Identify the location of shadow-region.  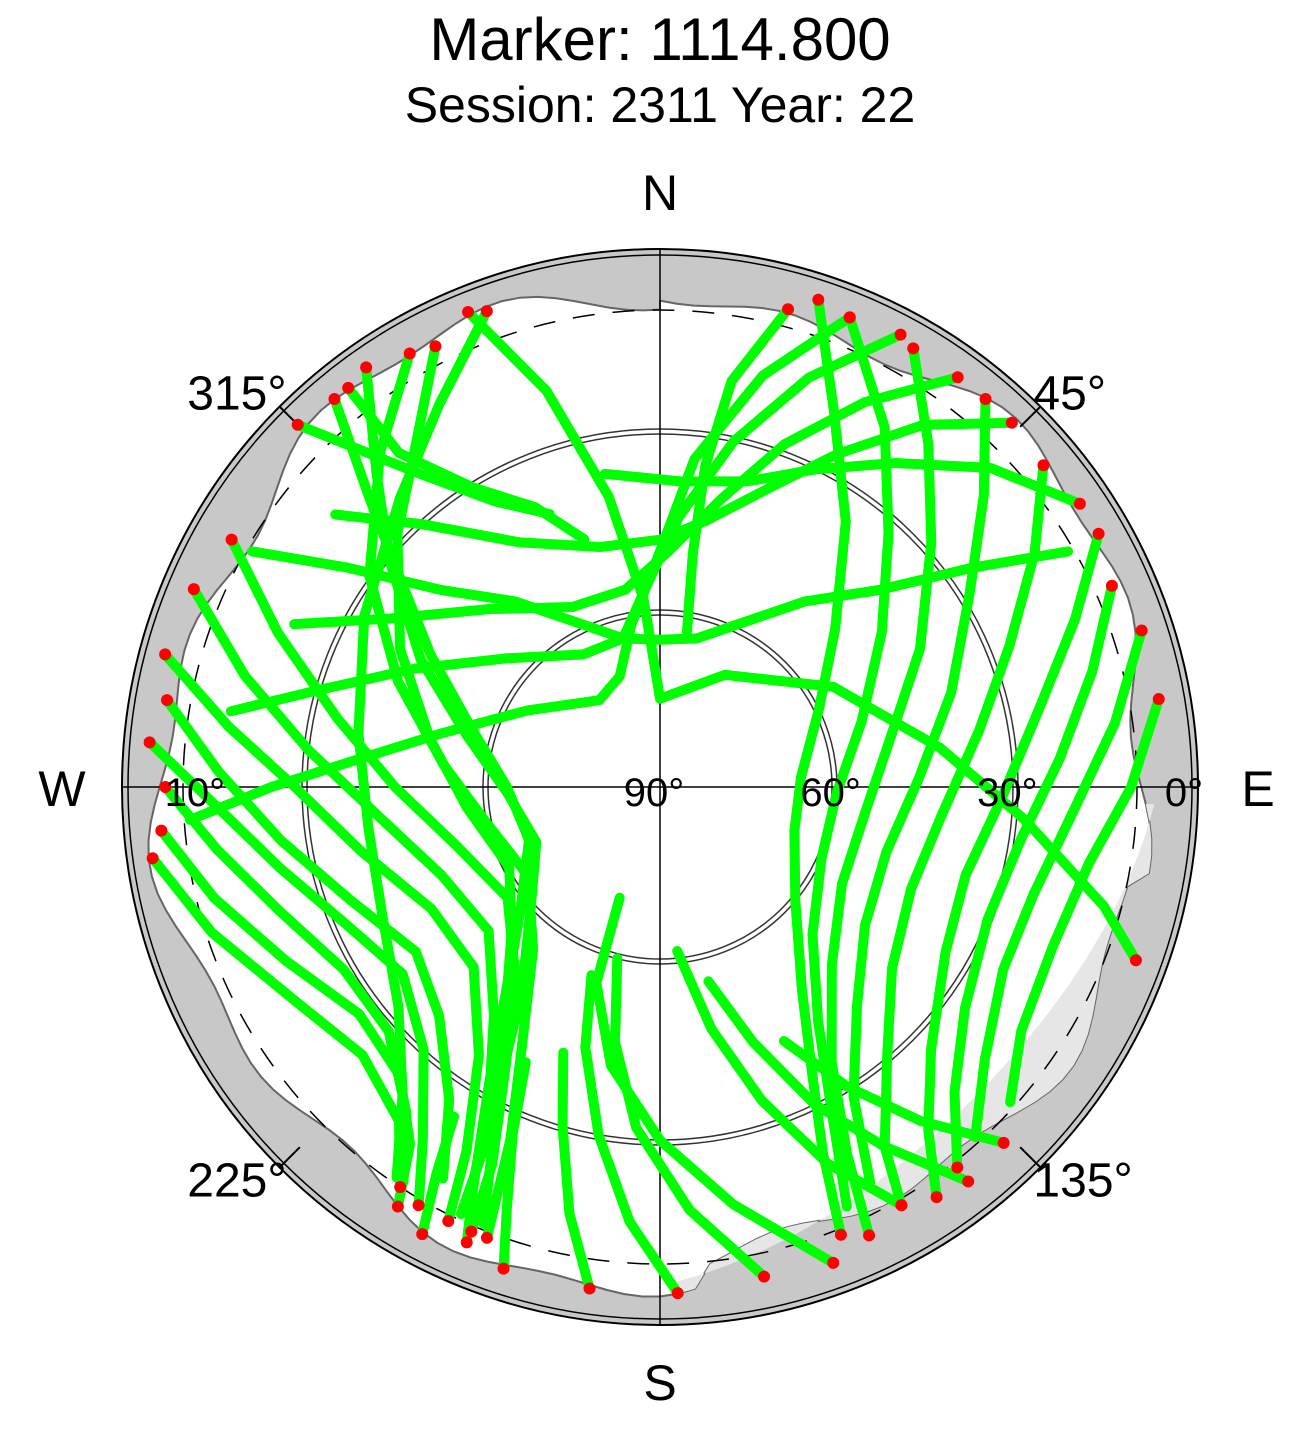
(916, 1049).